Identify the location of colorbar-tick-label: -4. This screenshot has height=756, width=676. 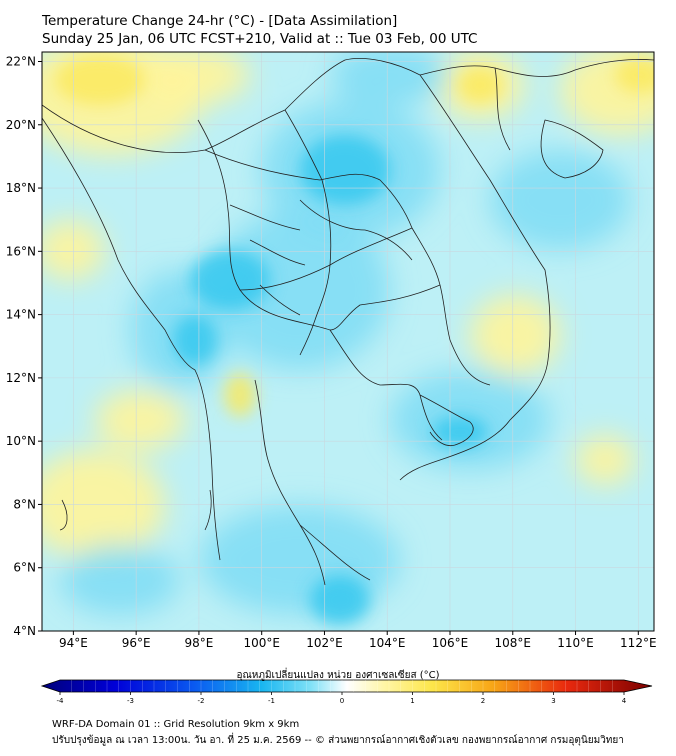
(61, 701).